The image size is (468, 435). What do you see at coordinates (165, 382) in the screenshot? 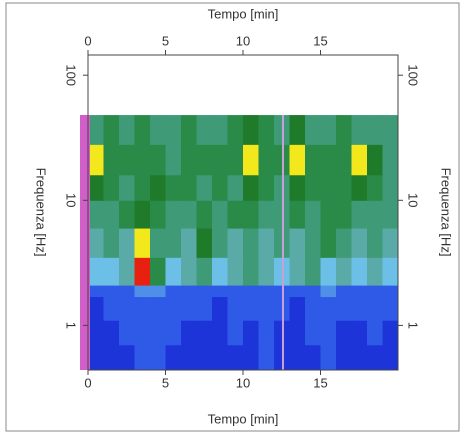
I see `x-tick-label: 5` at bounding box center [165, 382].